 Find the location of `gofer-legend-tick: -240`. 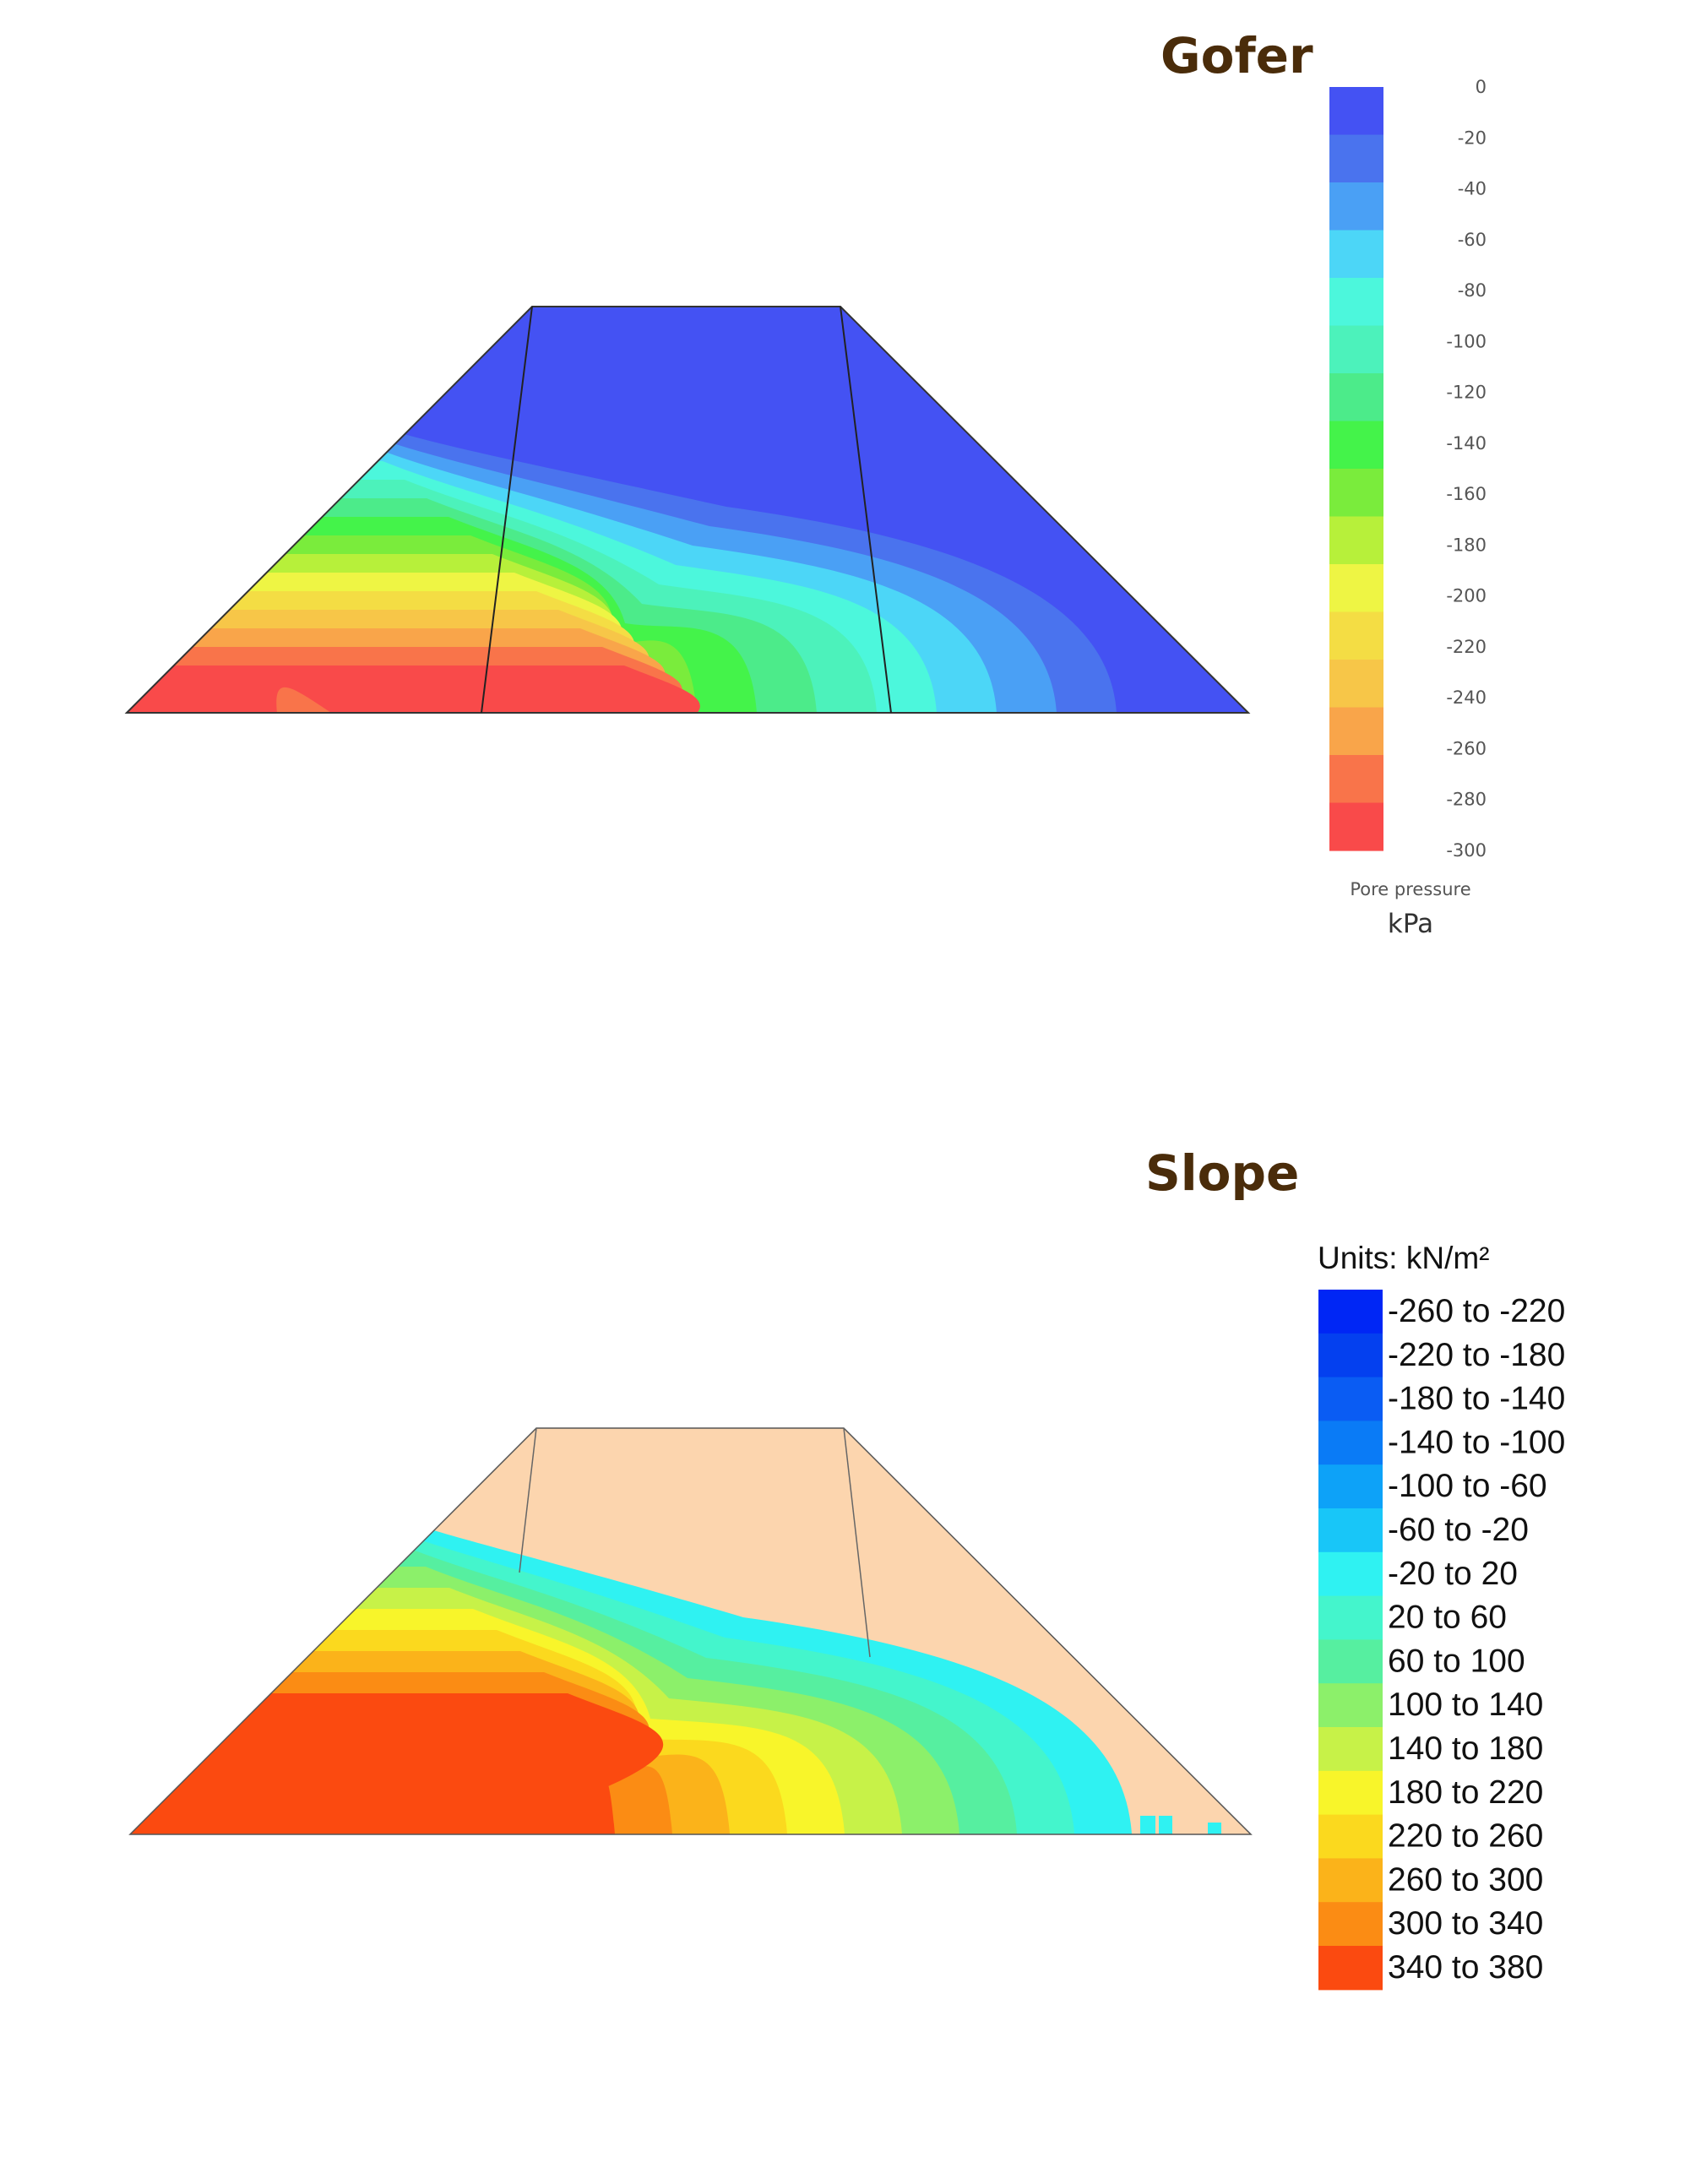

gofer-legend-tick: -240 is located at coordinates (1466, 697).